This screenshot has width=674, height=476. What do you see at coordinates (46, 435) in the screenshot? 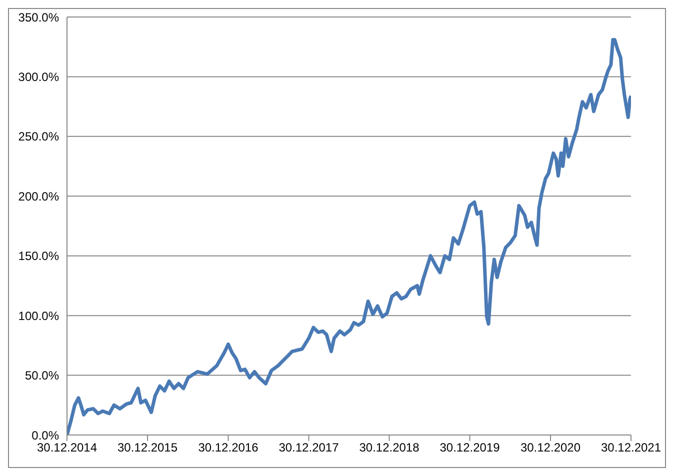
I see `y-tick-label: 0.0%` at bounding box center [46, 435].